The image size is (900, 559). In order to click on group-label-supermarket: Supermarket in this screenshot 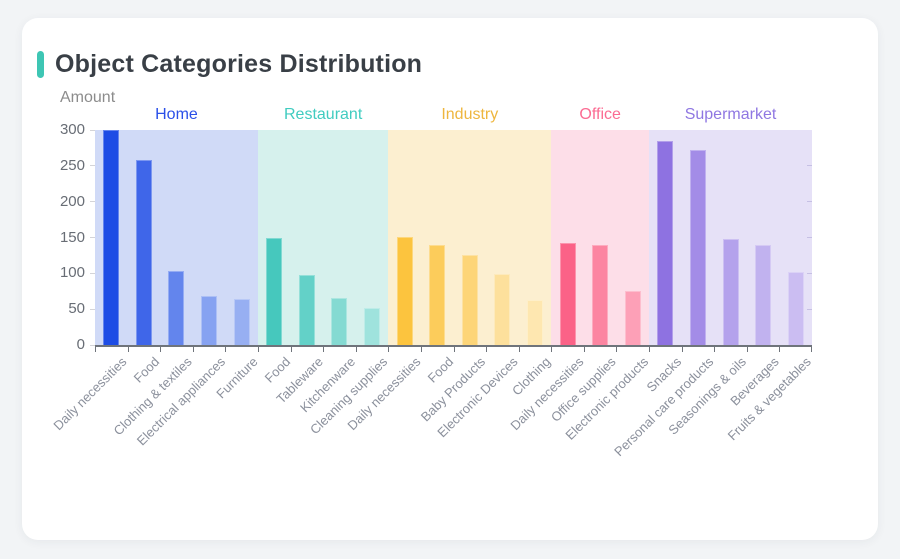, I will do `click(730, 114)`.